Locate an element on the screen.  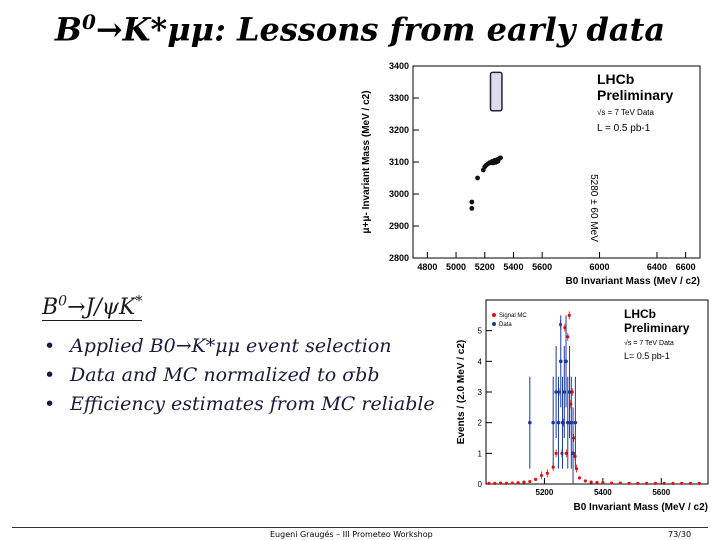
y-tick-label: 3300 is located at coordinates (399, 98).